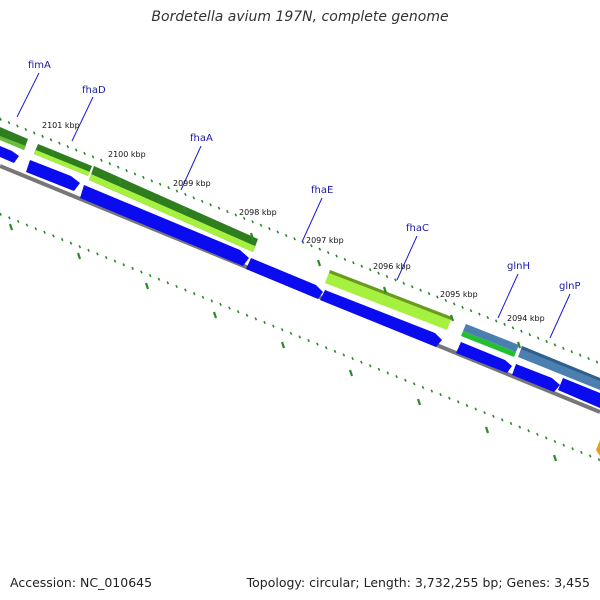  I want to click on feature-bar-glnH-green, so click(488, 344).